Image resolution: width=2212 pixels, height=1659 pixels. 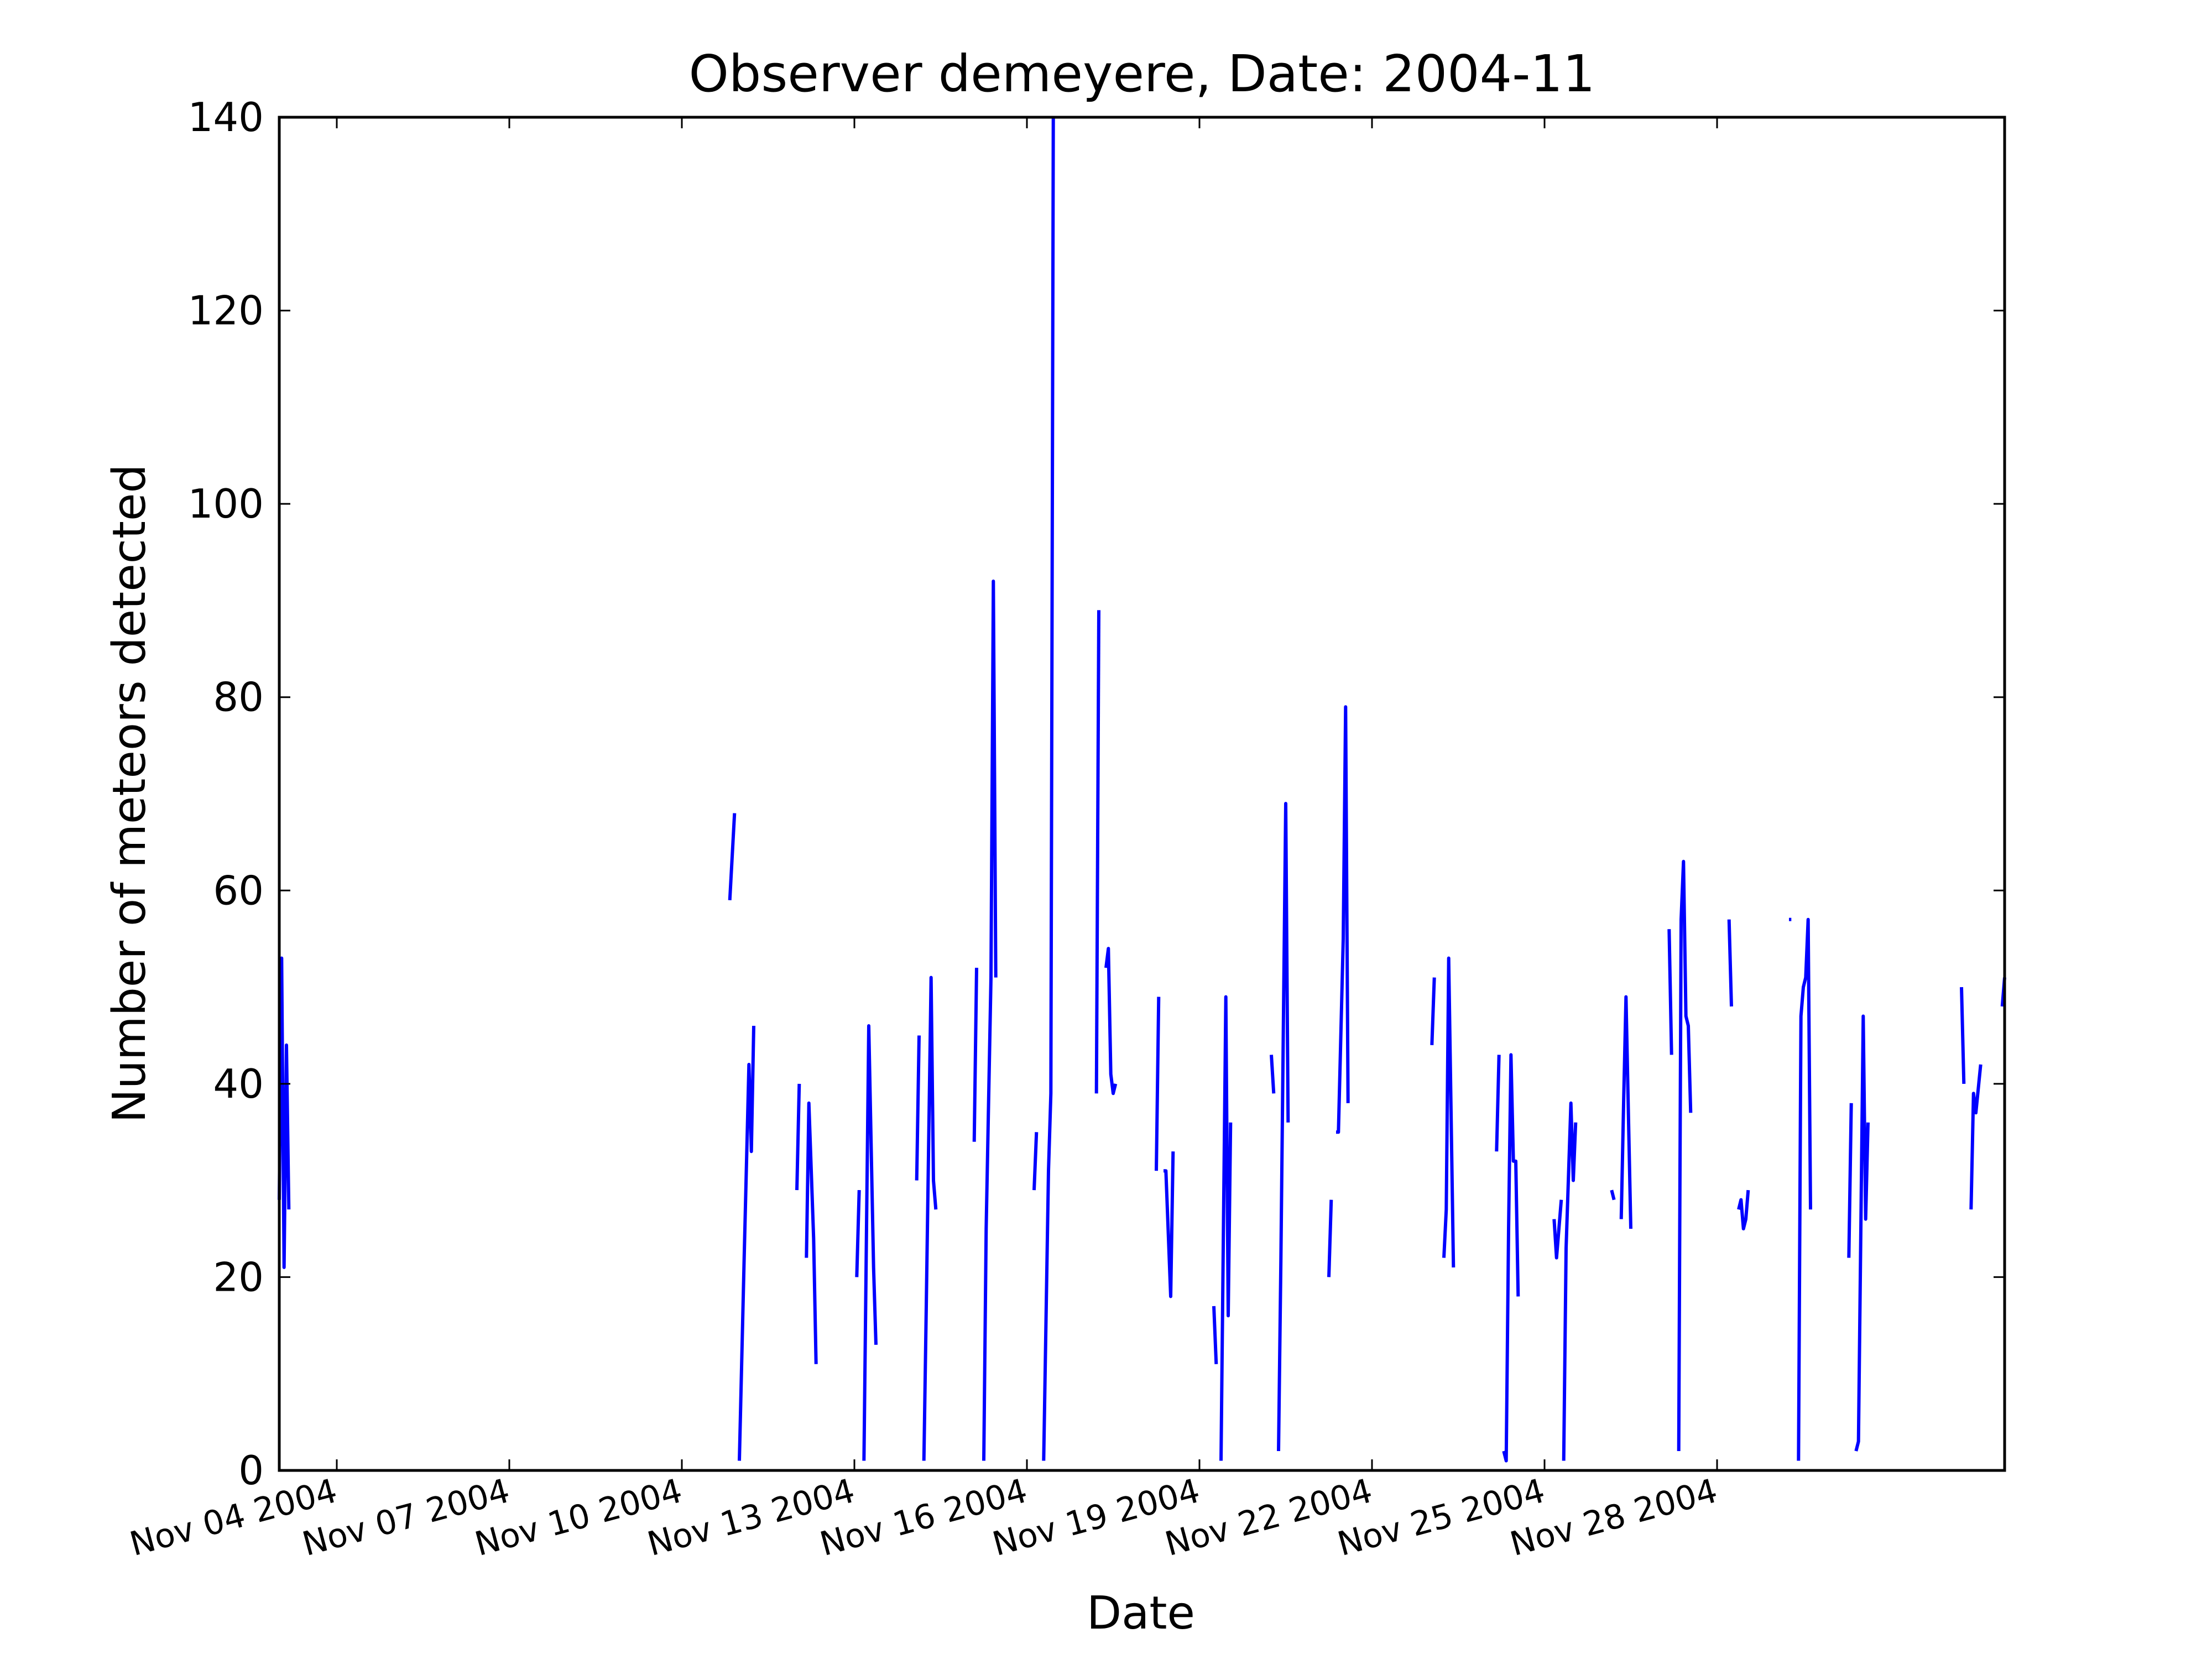 What do you see at coordinates (1142, 73) in the screenshot?
I see `chart-title: Observer demeyere, Date: 2004-11` at bounding box center [1142, 73].